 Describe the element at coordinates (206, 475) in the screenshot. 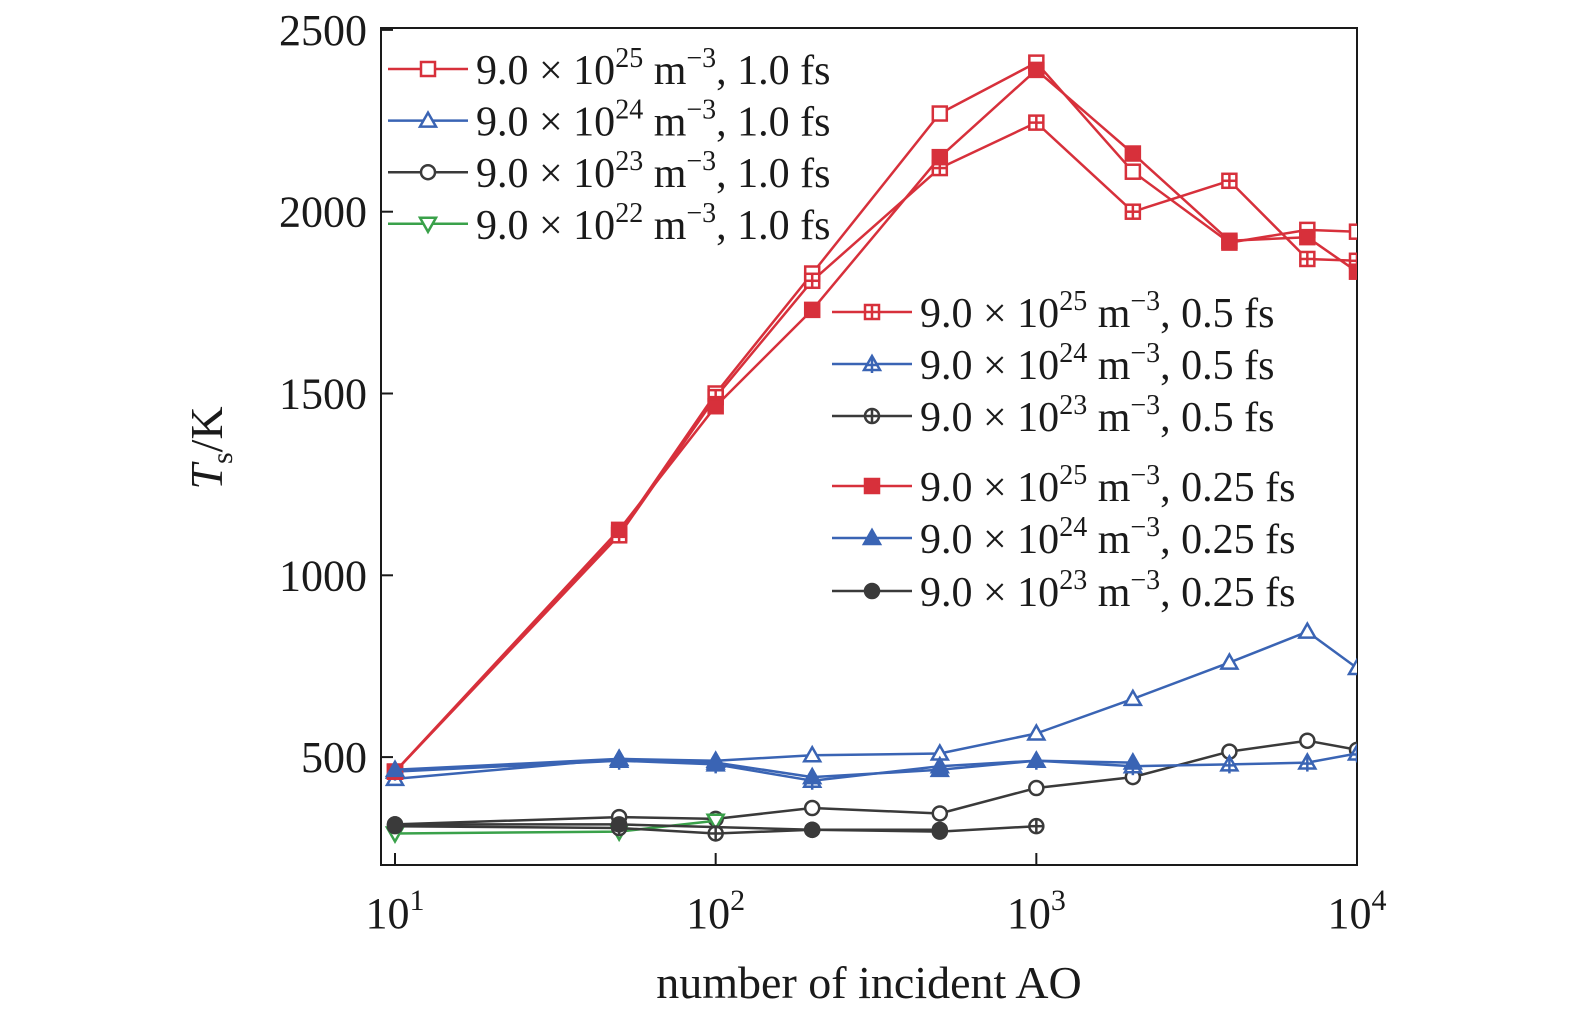

I see `y-axis-label-main: T` at that location.